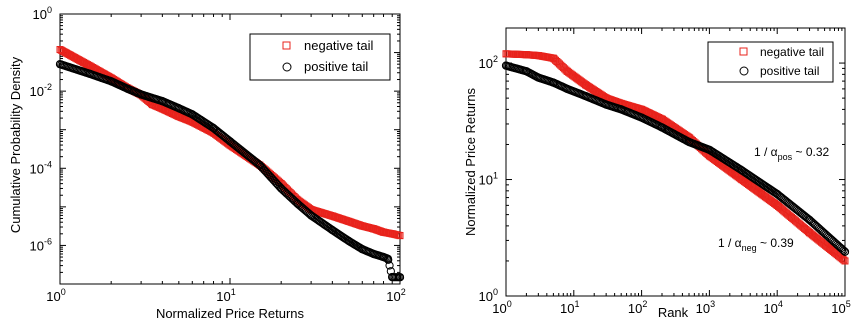 The height and width of the screenshot is (322, 851). What do you see at coordinates (55, 295) in the screenshot?
I see `left-x-tick-label: 10⁰` at bounding box center [55, 295].